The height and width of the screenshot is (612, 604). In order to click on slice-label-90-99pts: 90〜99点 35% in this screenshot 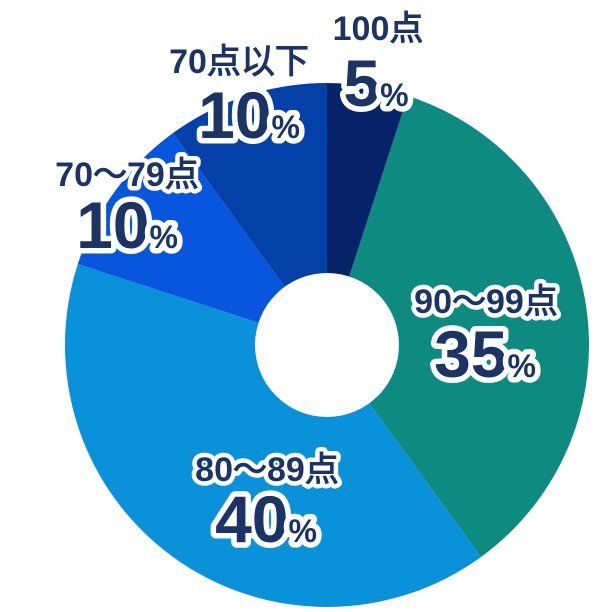, I will do `click(486, 338)`.